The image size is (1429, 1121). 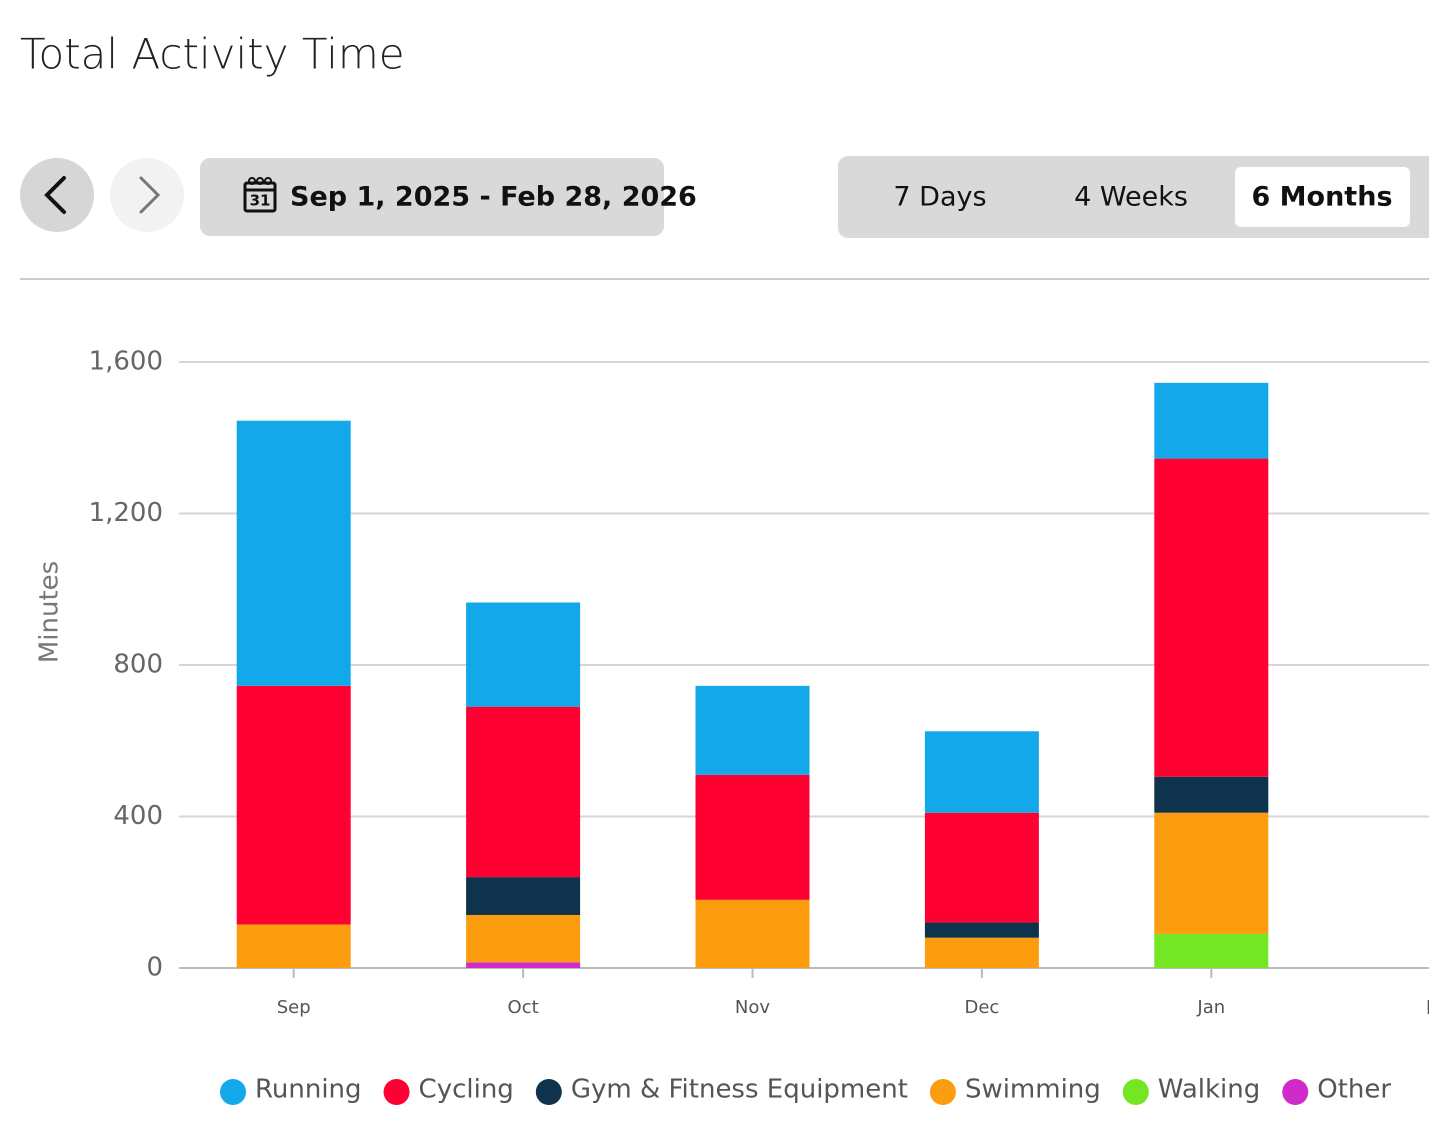 What do you see at coordinates (138, 816) in the screenshot?
I see `y-tick-label: 400` at bounding box center [138, 816].